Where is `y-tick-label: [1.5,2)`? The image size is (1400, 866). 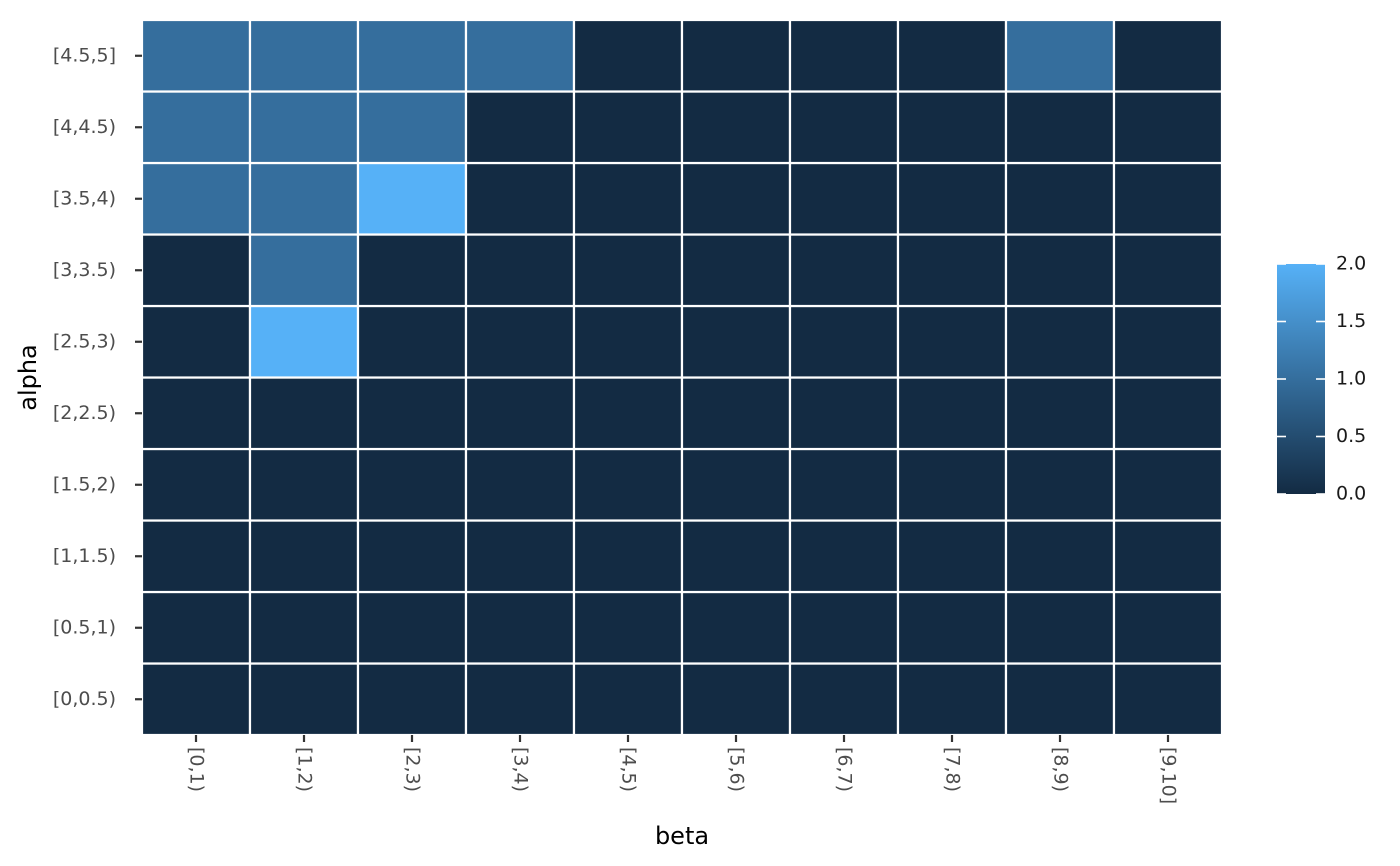 y-tick-label: [1.5,2) is located at coordinates (84, 484).